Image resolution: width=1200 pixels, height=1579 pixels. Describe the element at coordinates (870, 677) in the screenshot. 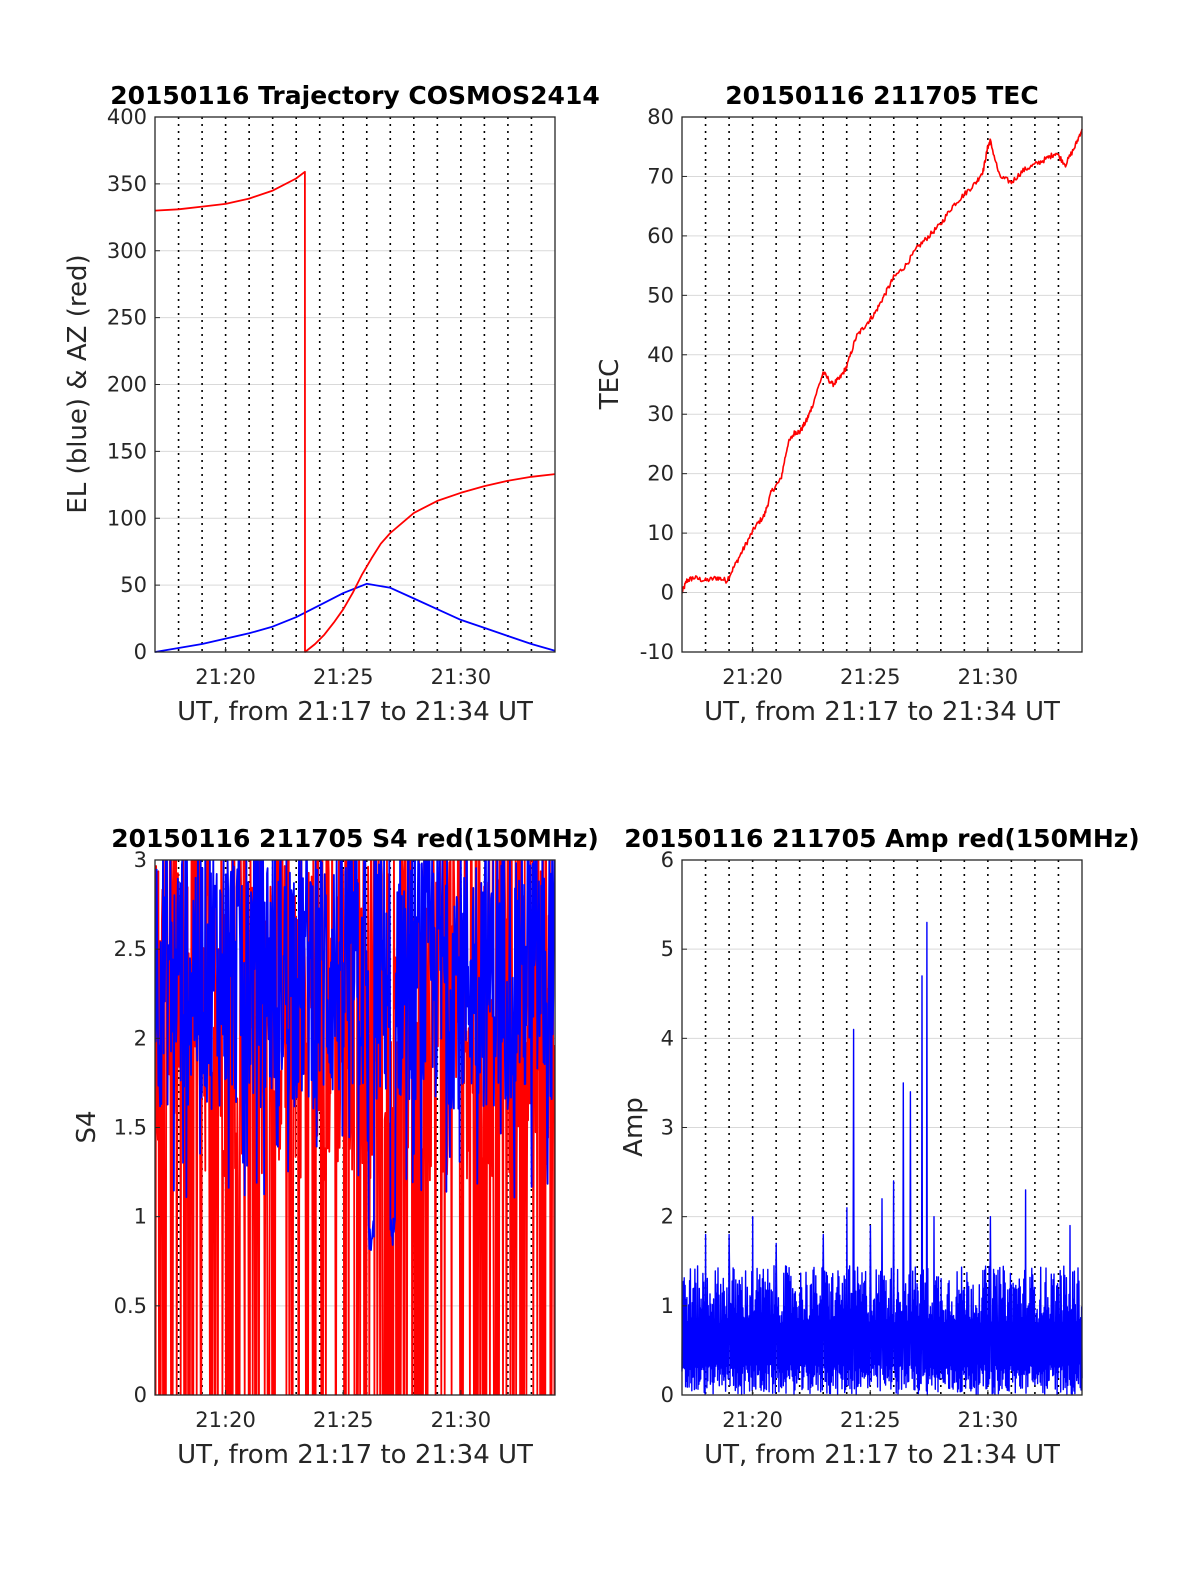

I see `tec-xtick-label: 21:25` at that location.